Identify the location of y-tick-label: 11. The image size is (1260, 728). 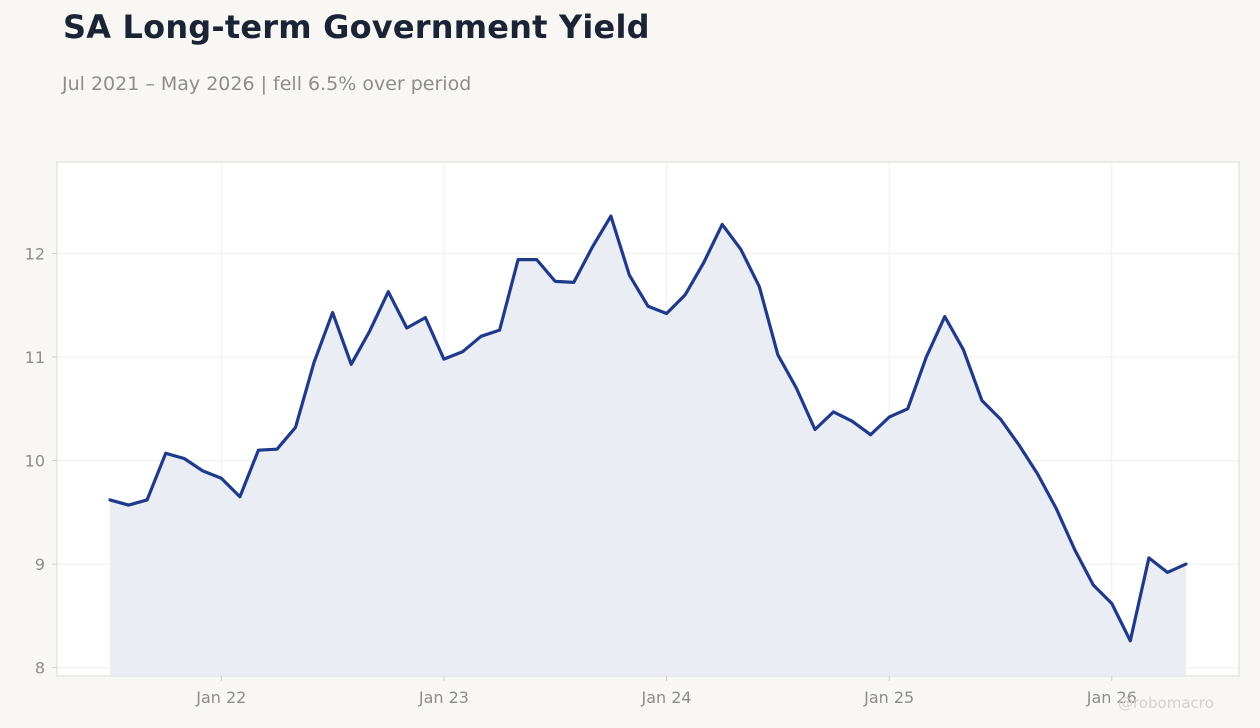
(35, 357).